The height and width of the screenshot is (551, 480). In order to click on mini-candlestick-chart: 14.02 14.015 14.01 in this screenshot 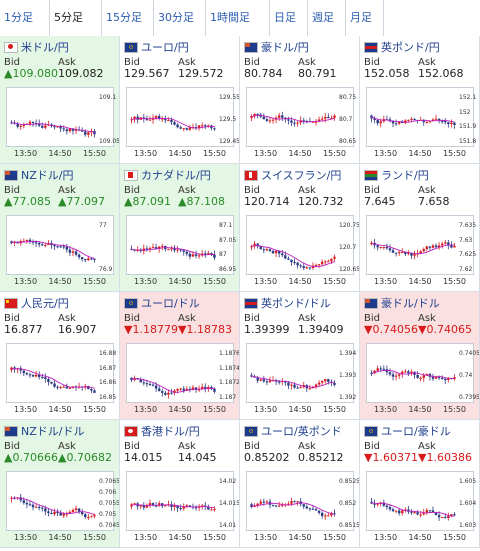, I will do `click(182, 501)`.